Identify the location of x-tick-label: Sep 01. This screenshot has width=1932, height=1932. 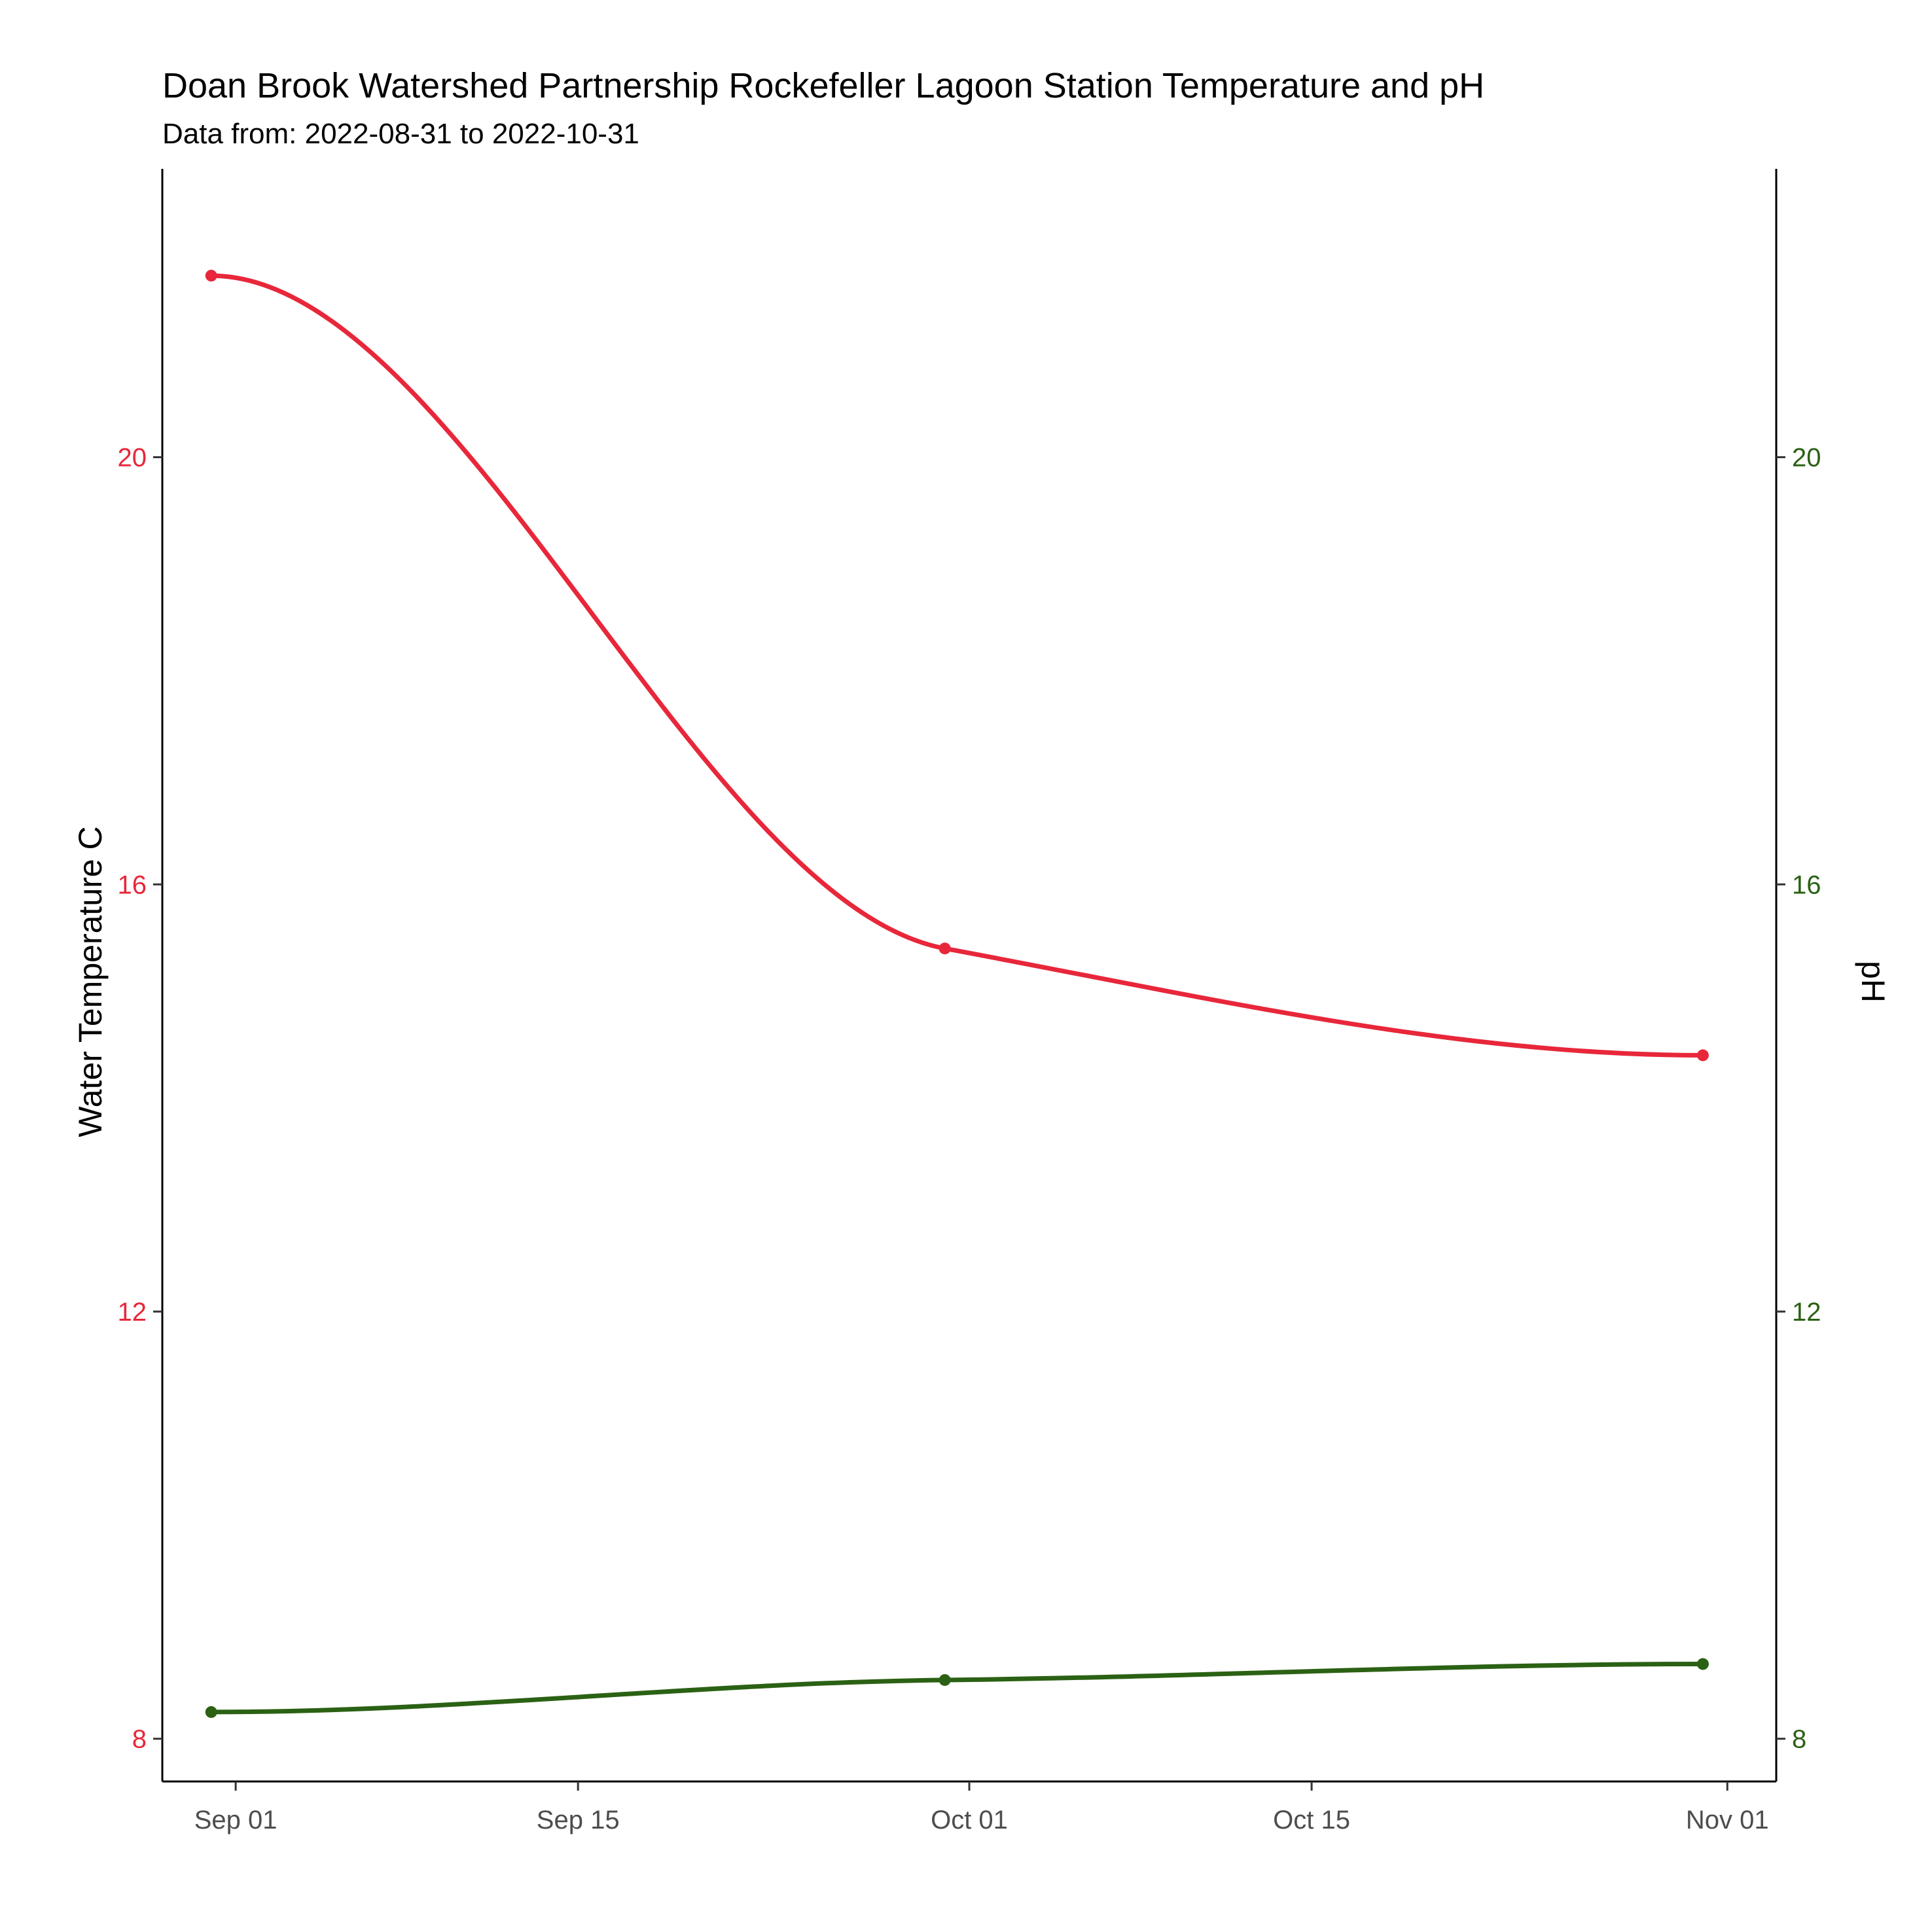
(235, 1820).